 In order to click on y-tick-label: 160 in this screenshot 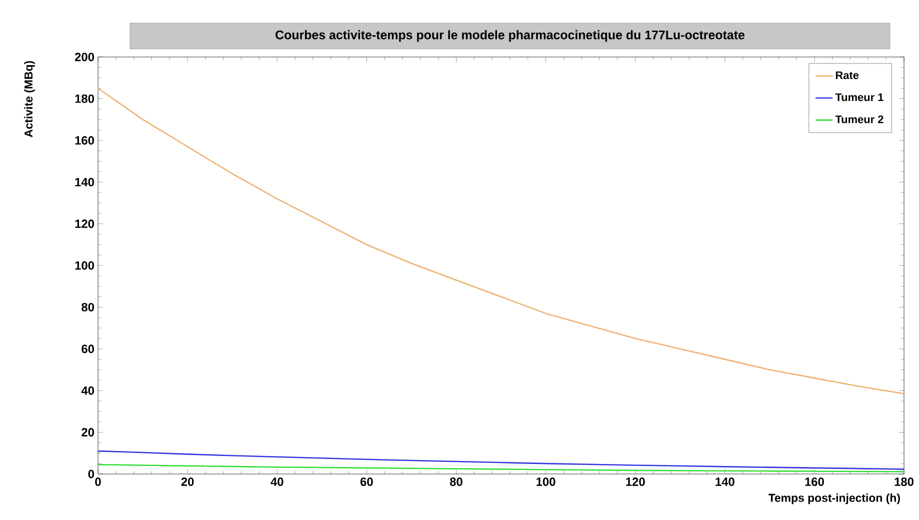, I will do `click(84, 140)`.